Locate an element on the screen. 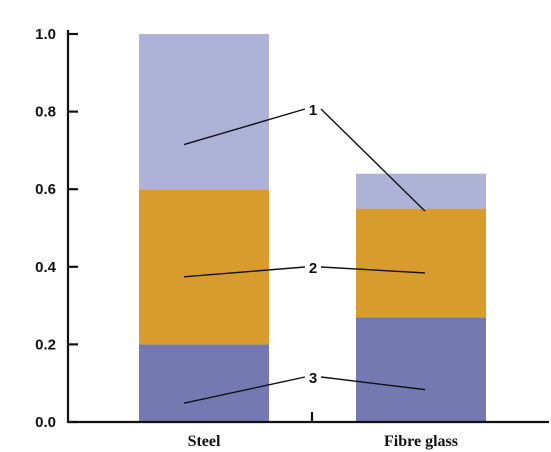  annotation-leader-2-steel is located at coordinates (244, 272).